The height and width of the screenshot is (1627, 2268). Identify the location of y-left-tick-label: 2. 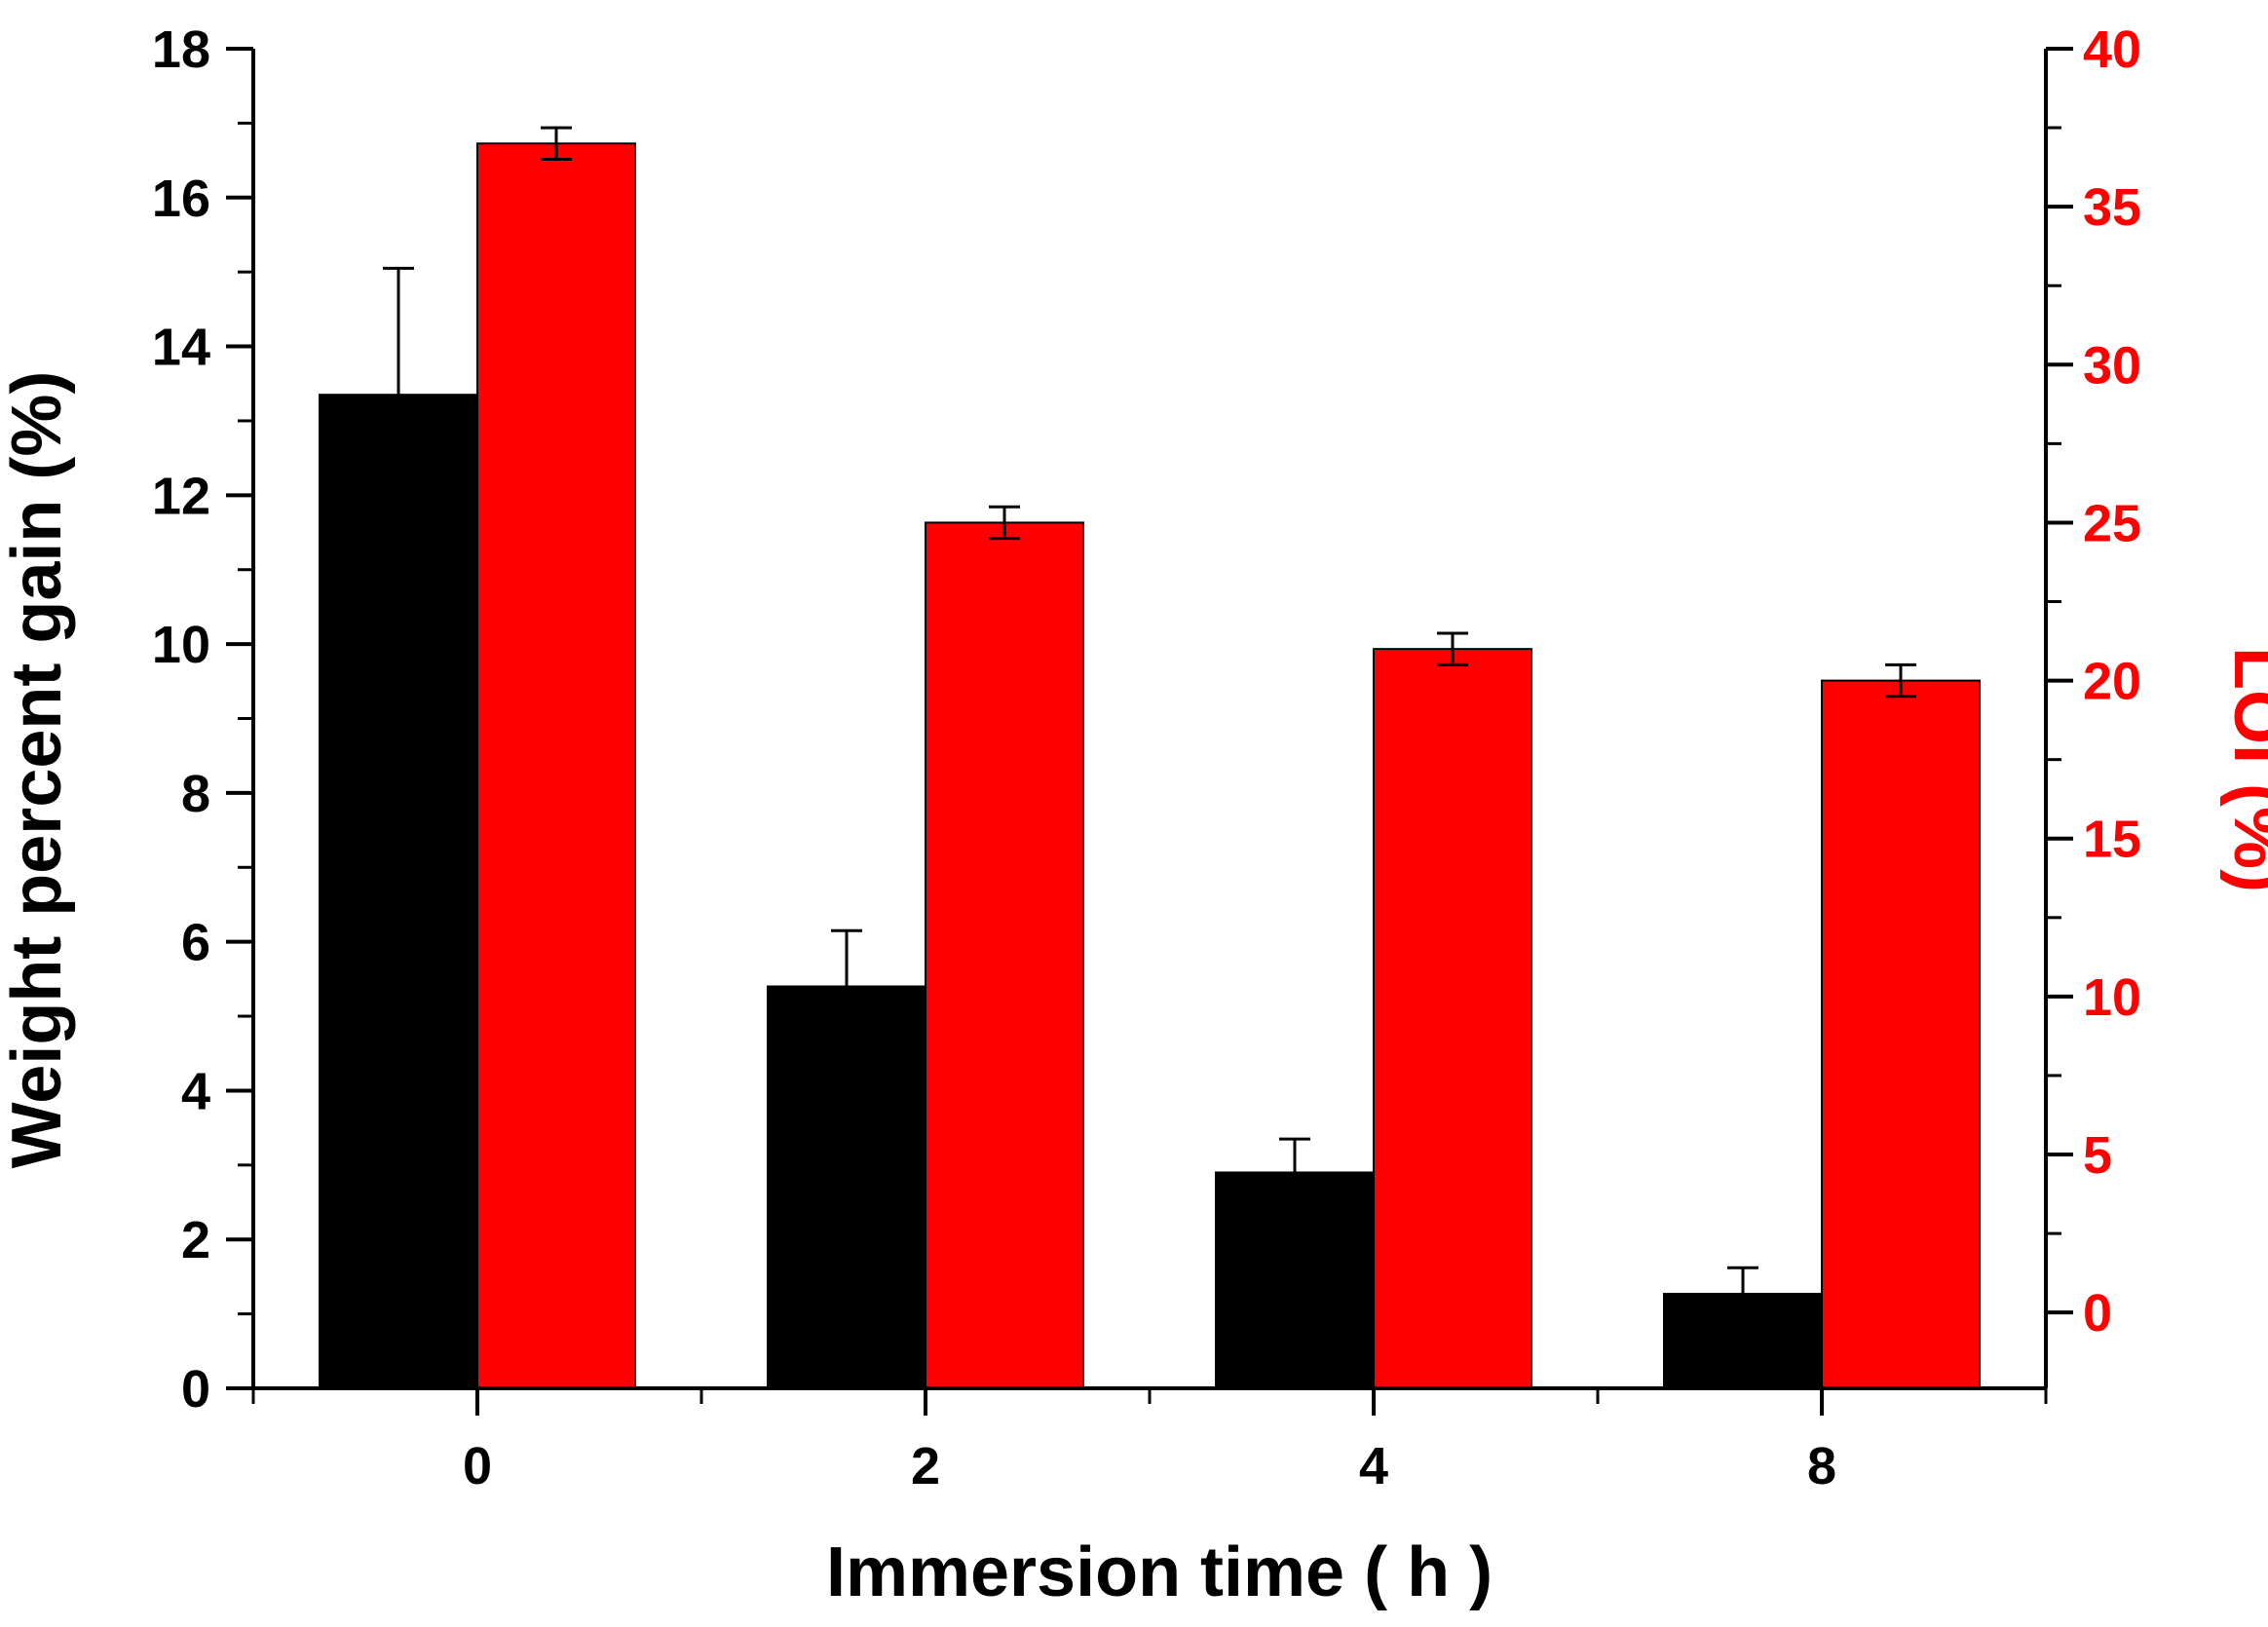
(195, 1240).